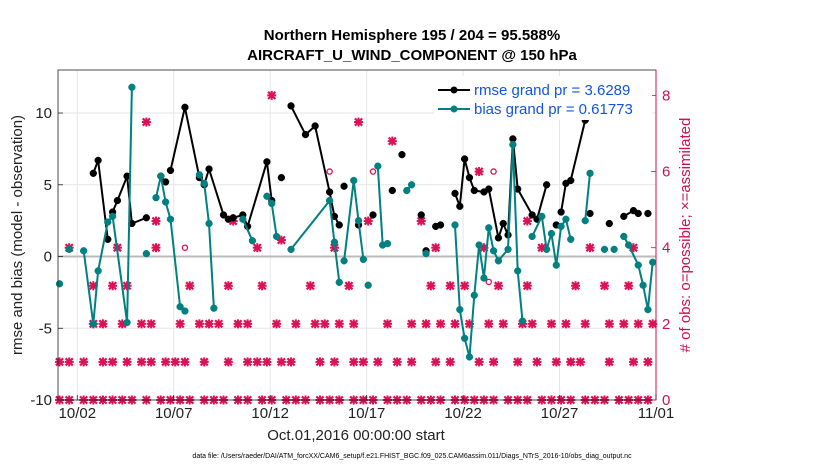  Describe the element at coordinates (367, 413) in the screenshot. I see `x-tick-label-3: 10/17` at that location.